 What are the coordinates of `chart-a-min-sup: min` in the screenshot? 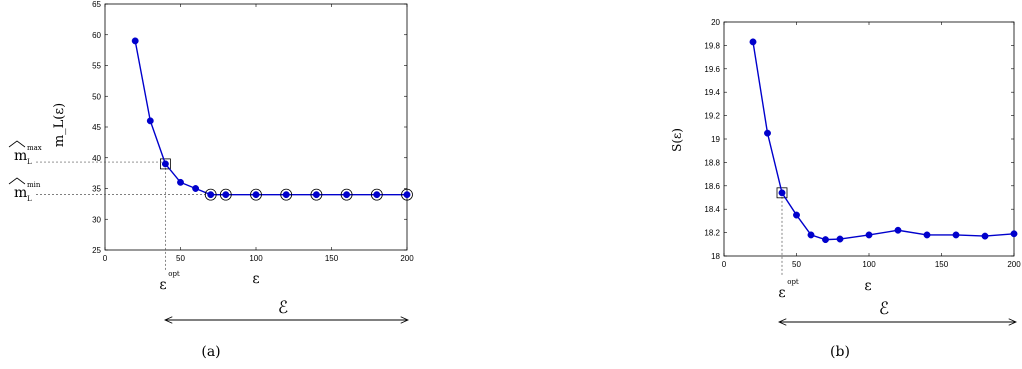 It's located at (34, 185).